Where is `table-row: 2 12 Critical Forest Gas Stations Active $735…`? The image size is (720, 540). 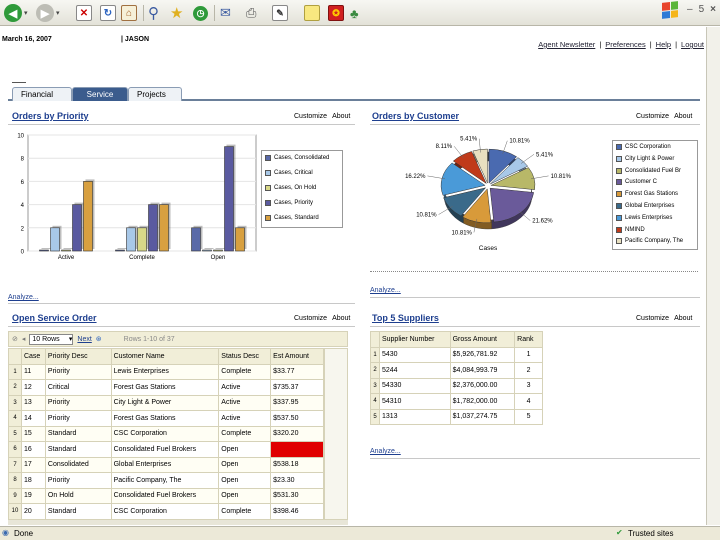
table-row: 2 12 Critical Forest Gas Stations Active $735… is located at coordinates (166, 387).